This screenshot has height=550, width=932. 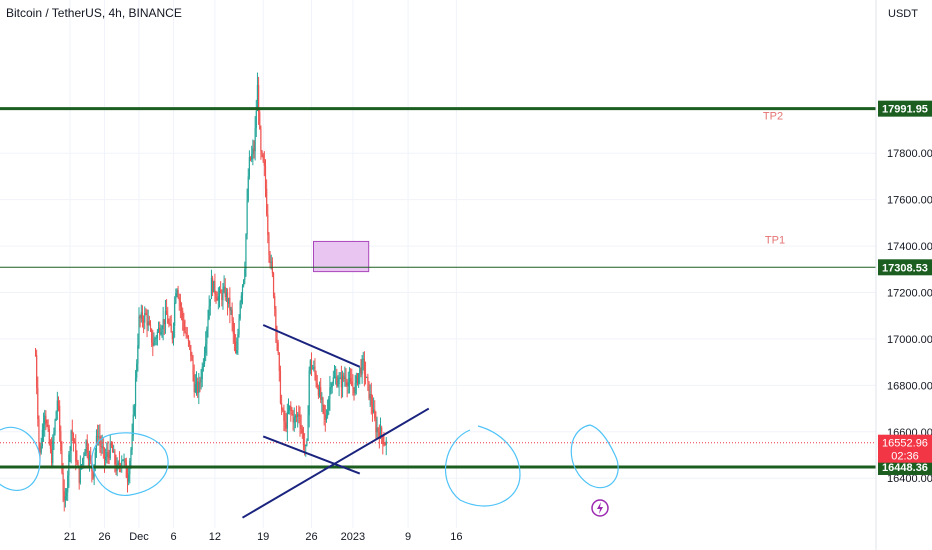 What do you see at coordinates (905, 444) in the screenshot?
I see `last-price-text: 16552.96` at bounding box center [905, 444].